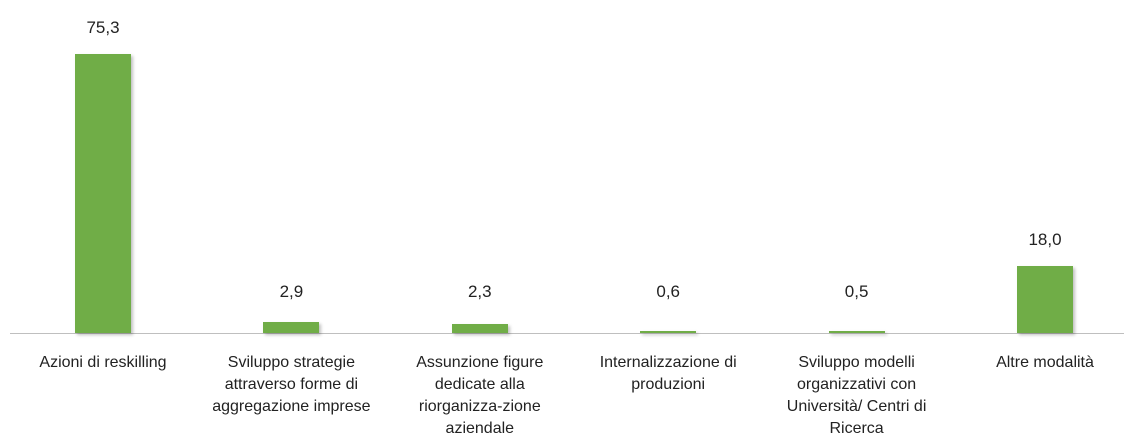 Image resolution: width=1124 pixels, height=448 pixels. What do you see at coordinates (1045, 240) in the screenshot?
I see `value-label: 18,0` at bounding box center [1045, 240].